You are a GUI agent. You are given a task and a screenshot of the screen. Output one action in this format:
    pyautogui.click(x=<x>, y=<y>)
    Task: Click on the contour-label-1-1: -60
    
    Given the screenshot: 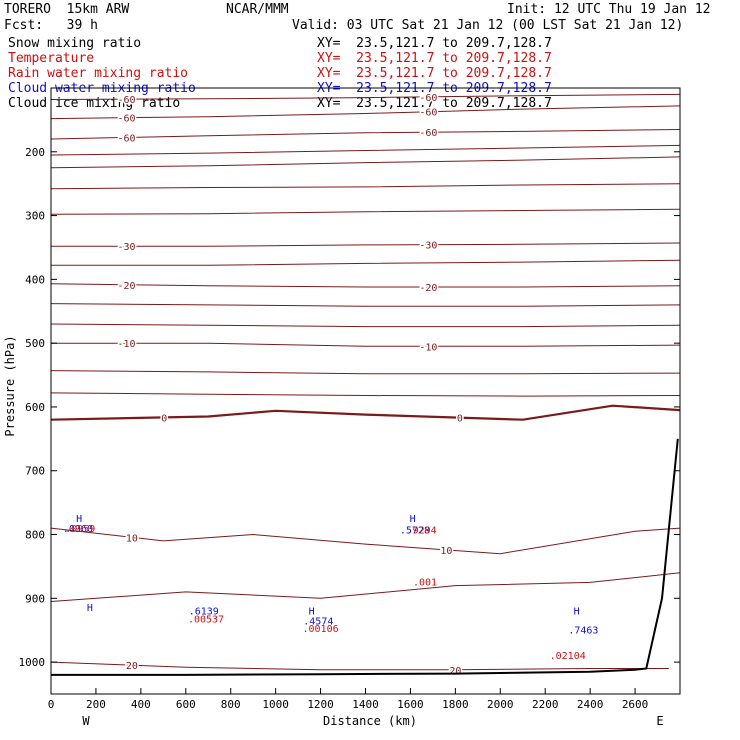 What is the action you would take?
    pyautogui.click(x=428, y=113)
    